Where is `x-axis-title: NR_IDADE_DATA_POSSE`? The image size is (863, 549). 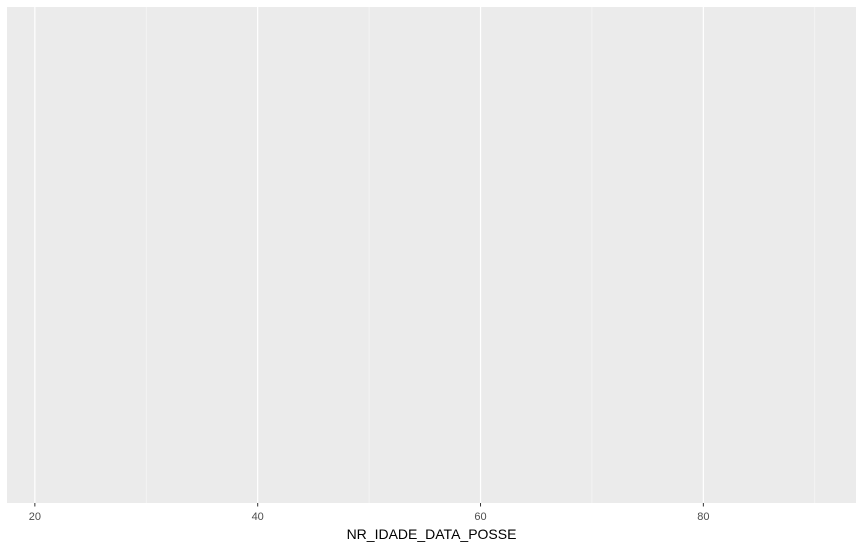 x-axis-title: NR_IDADE_DATA_POSSE is located at coordinates (432, 534).